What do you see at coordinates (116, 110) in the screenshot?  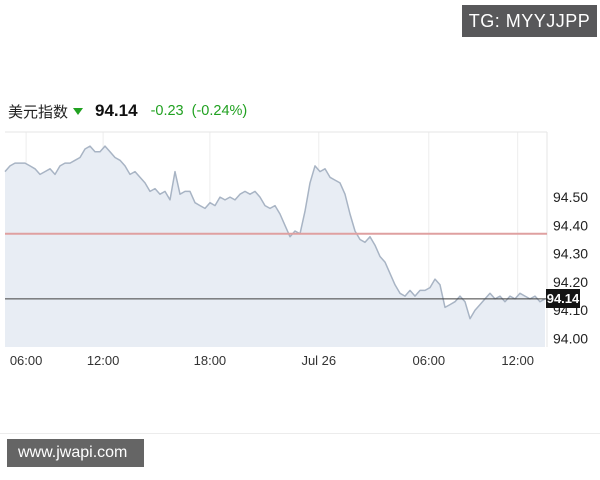 I see `last-price: 94.14` at bounding box center [116, 110].